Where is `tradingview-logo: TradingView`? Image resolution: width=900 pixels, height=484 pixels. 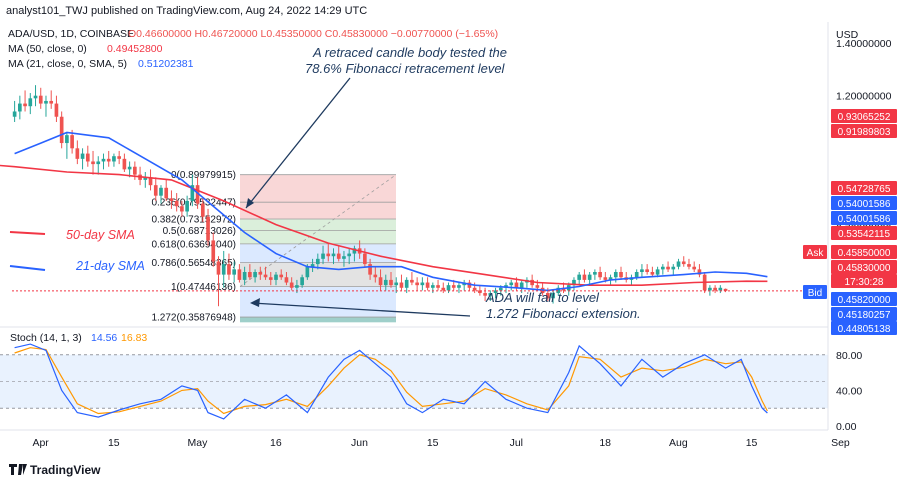 tradingview-logo: TradingView is located at coordinates (55, 470).